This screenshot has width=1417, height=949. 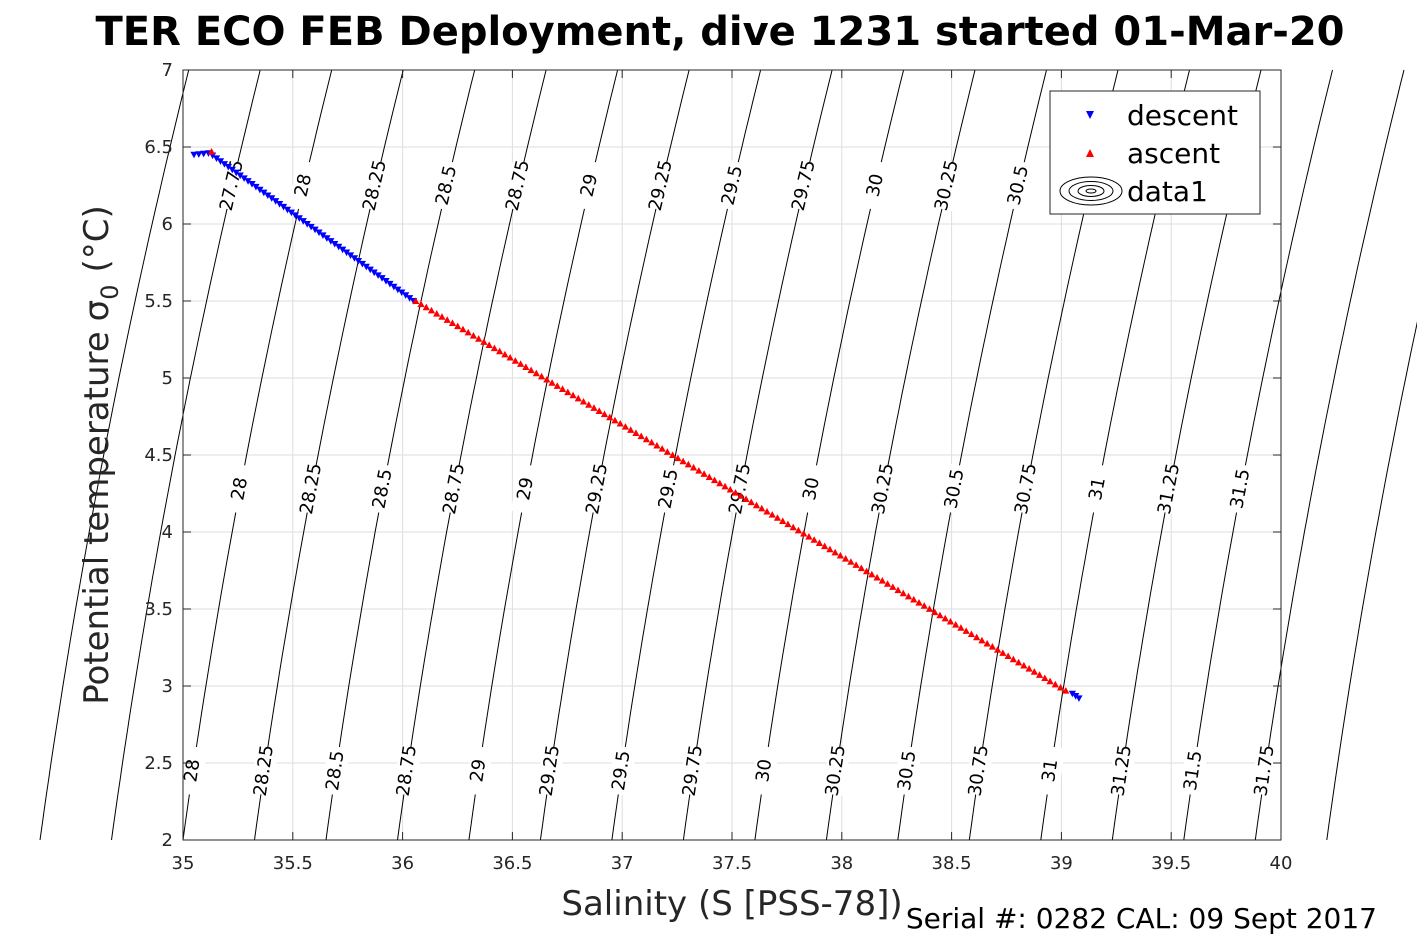 What do you see at coordinates (622, 863) in the screenshot?
I see `x-tick-label: 37` at bounding box center [622, 863].